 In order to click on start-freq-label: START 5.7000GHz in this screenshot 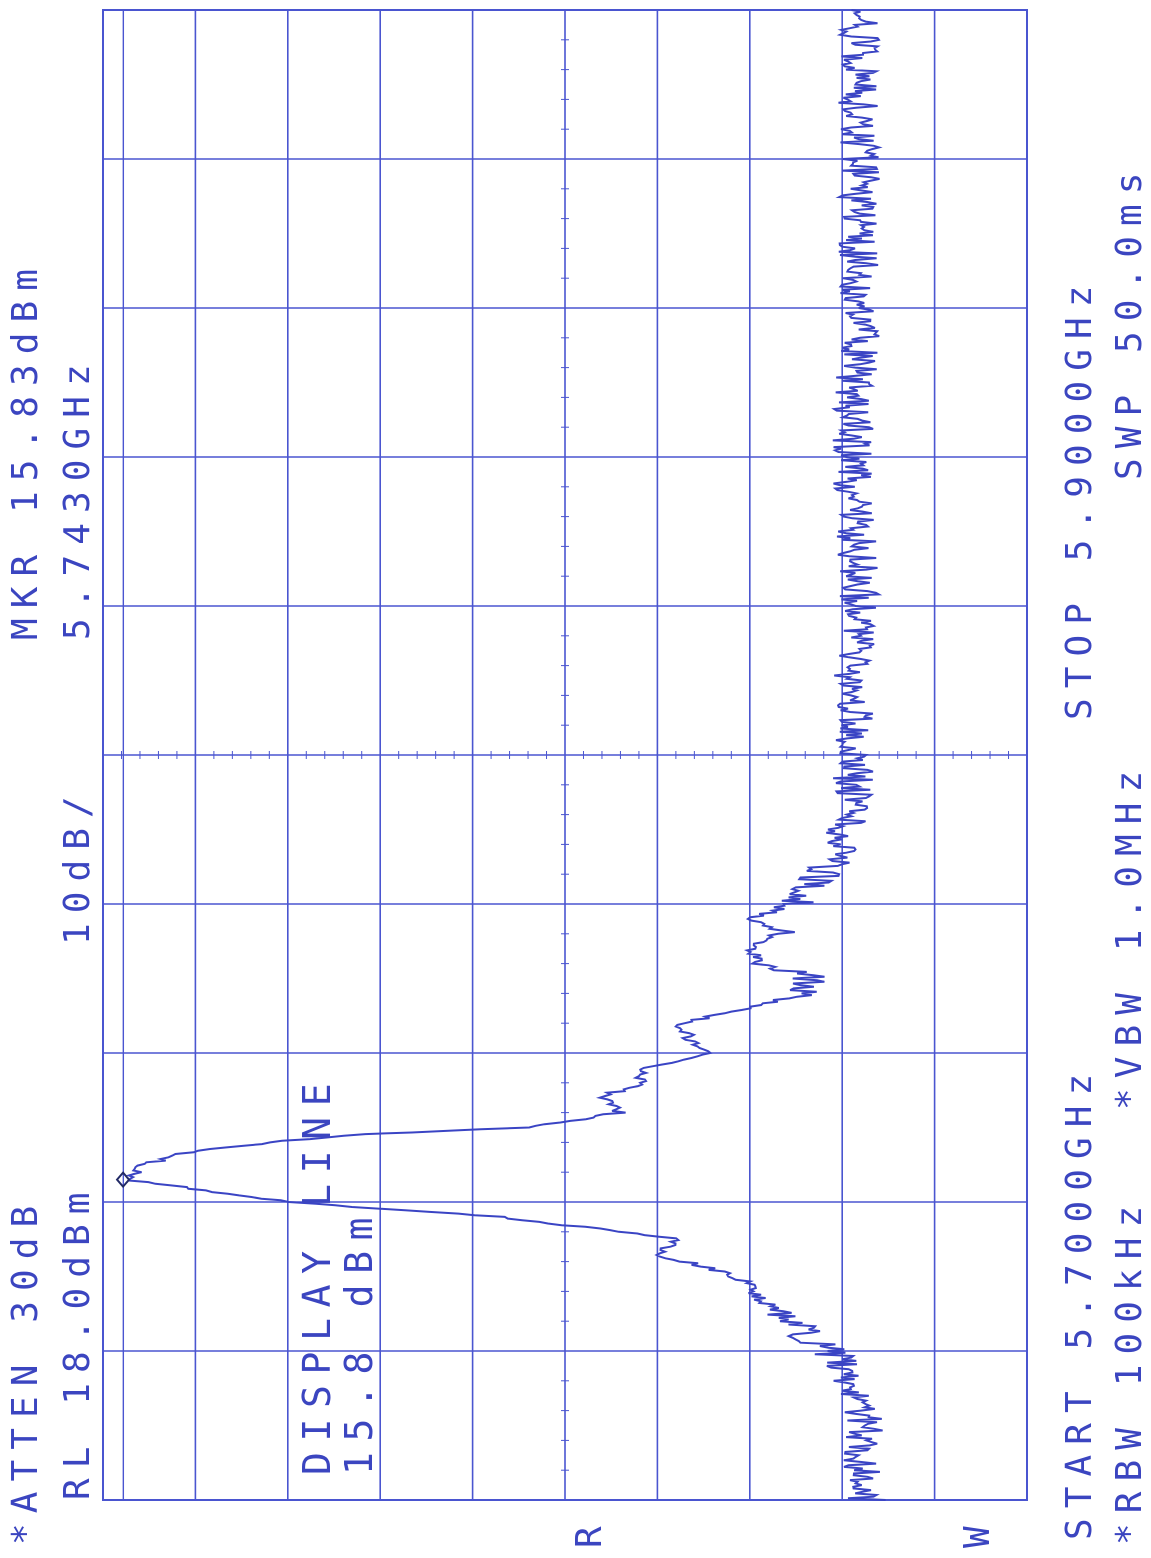, I will do `click(1079, 1301)`.